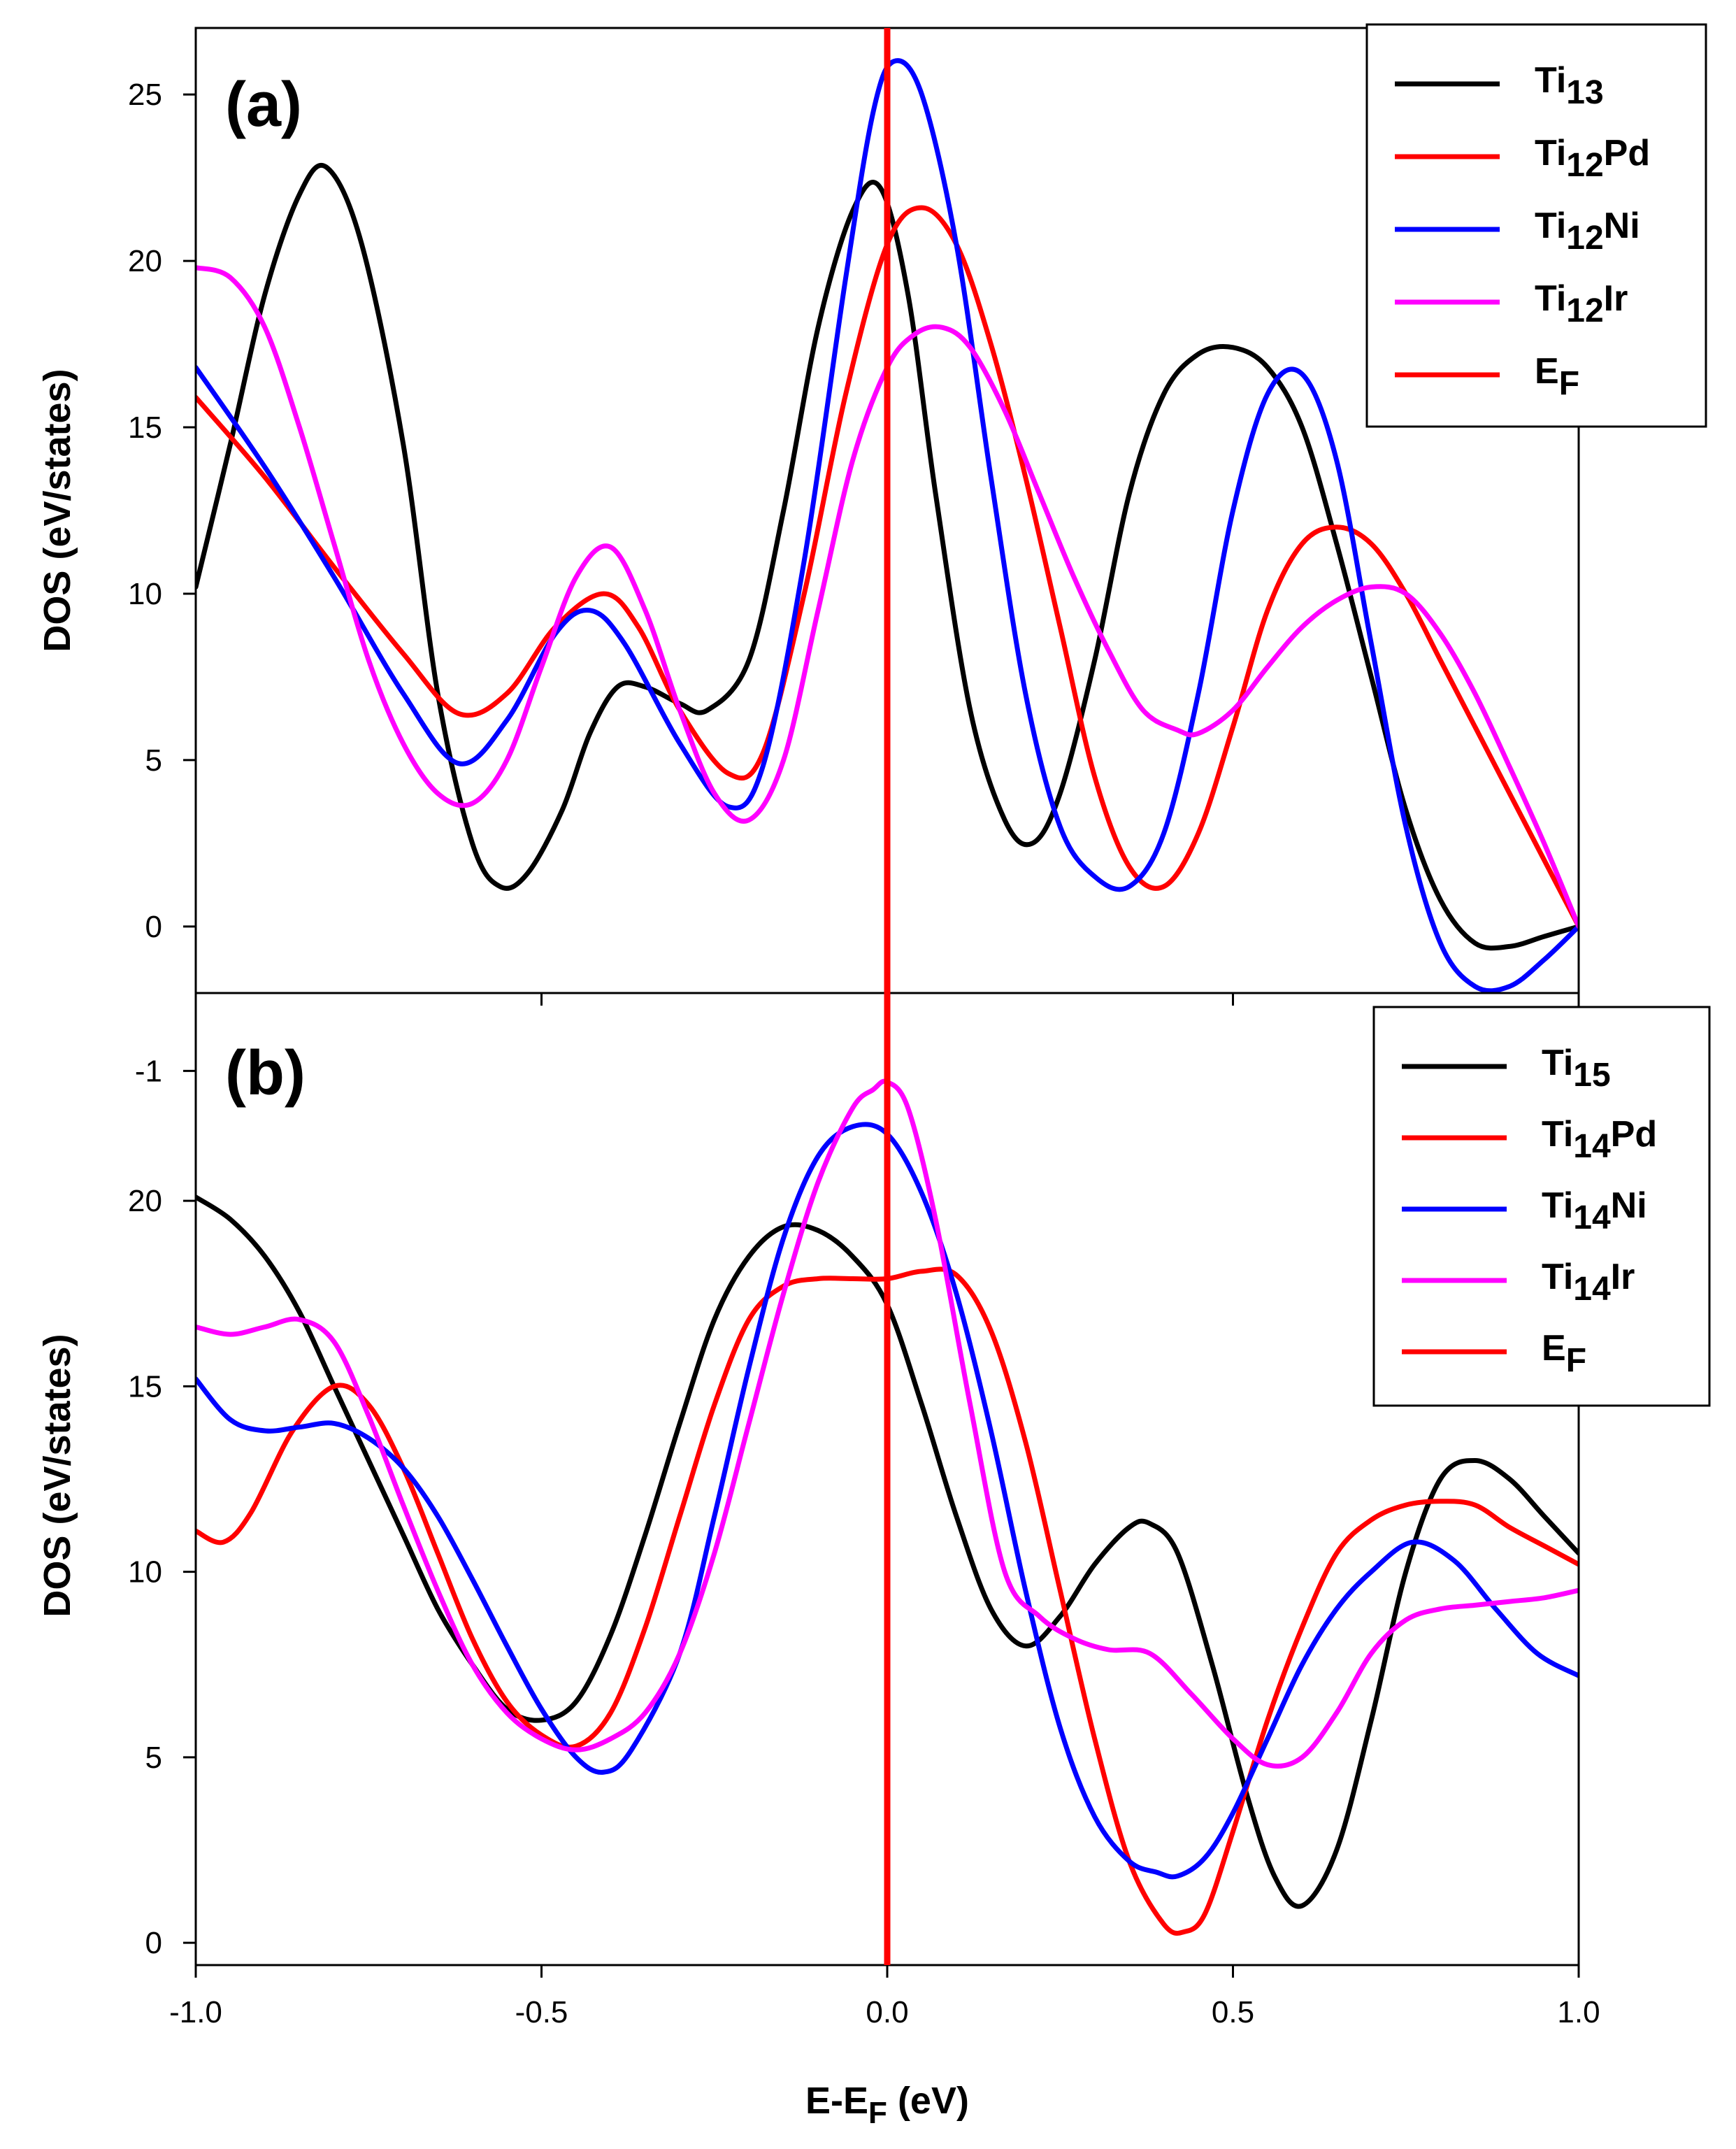  Describe the element at coordinates (145, 1201) in the screenshot. I see `y-tick-label-b: 20` at that location.